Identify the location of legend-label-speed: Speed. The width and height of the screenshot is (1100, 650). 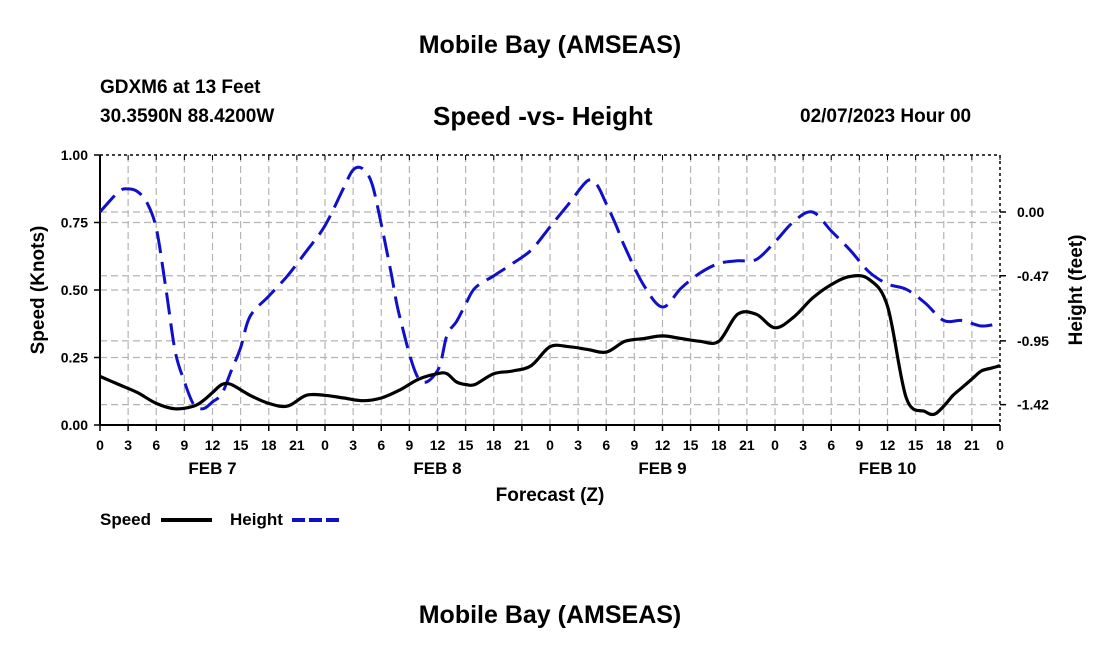
(125, 519).